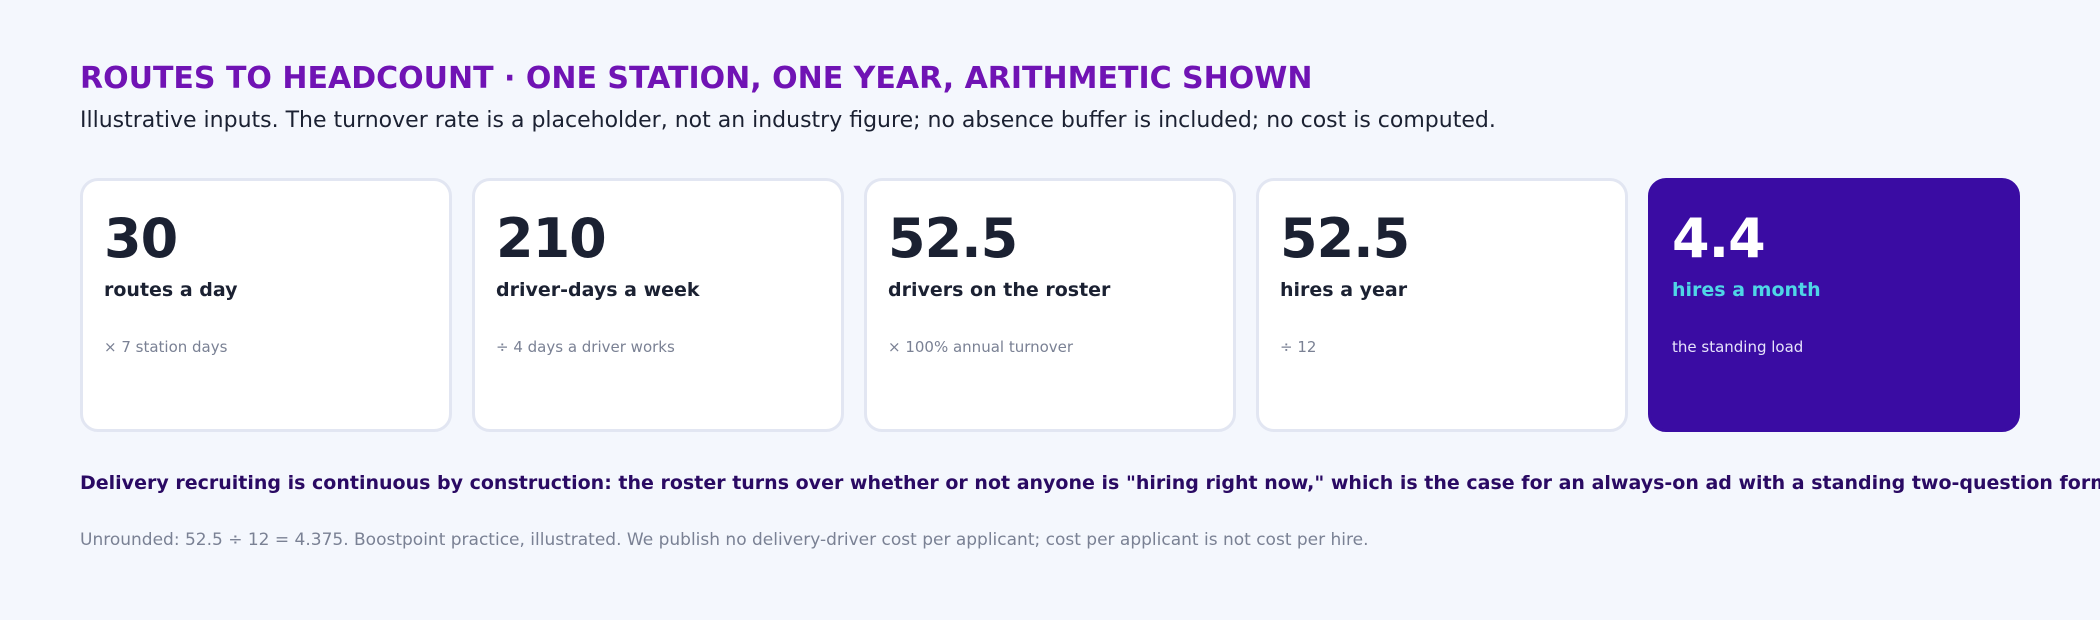 The image size is (2100, 620). What do you see at coordinates (1719, 238) in the screenshot?
I see `metric-value: 4.4` at bounding box center [1719, 238].